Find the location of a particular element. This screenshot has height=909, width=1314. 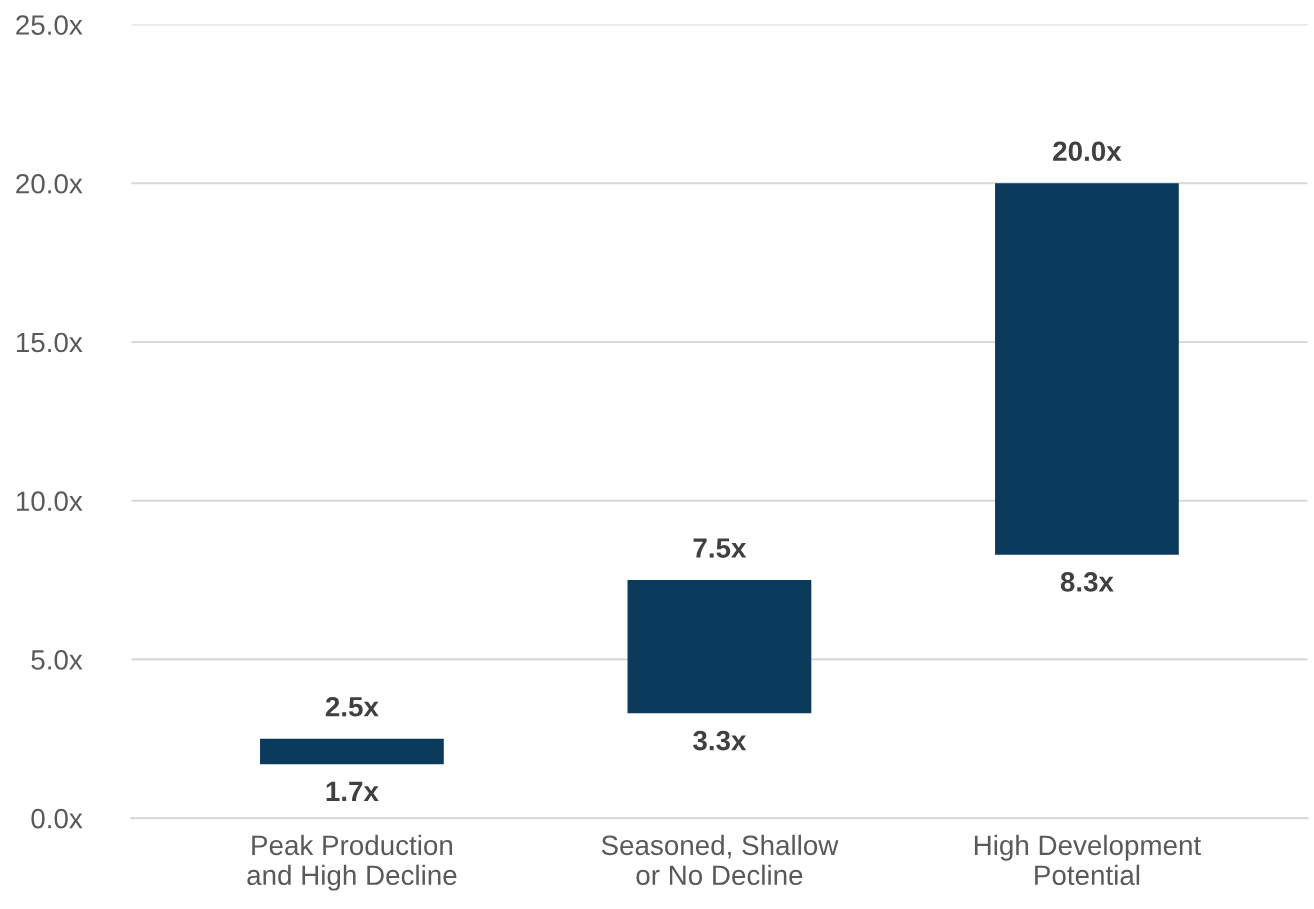

annotation: 2.5x is located at coordinates (352, 706).